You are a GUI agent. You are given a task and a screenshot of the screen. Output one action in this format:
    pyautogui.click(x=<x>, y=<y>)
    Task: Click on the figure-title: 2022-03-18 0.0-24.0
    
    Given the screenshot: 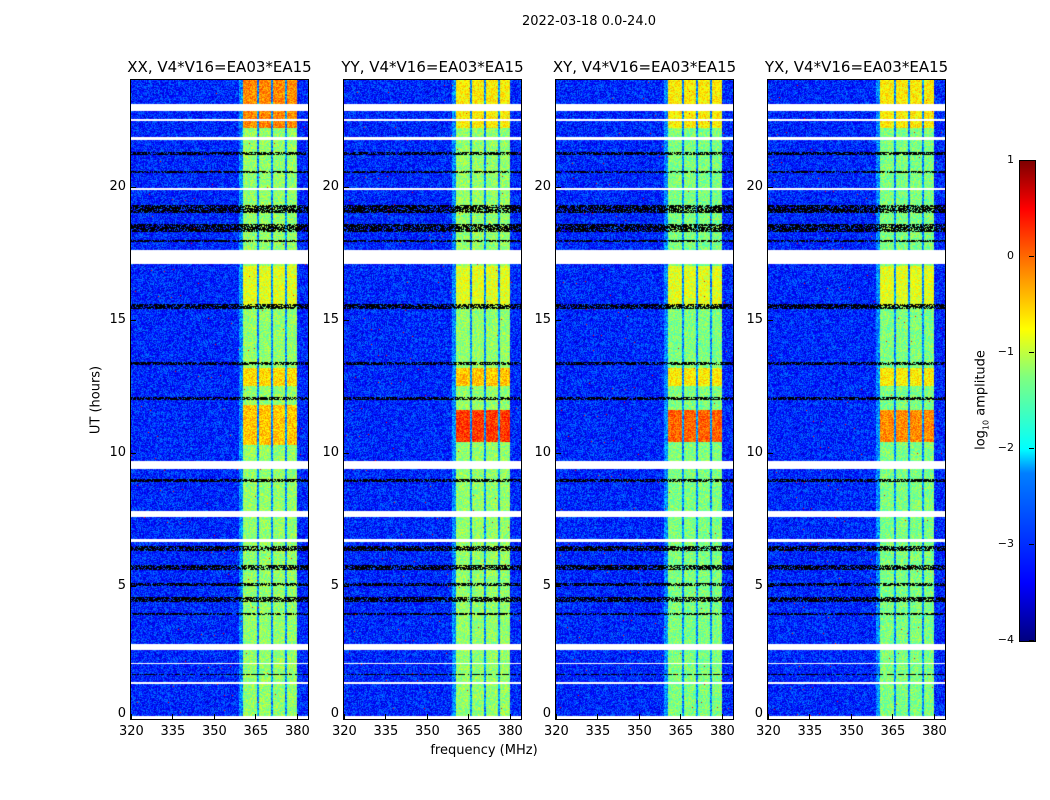 What is the action you would take?
    pyautogui.click(x=589, y=21)
    